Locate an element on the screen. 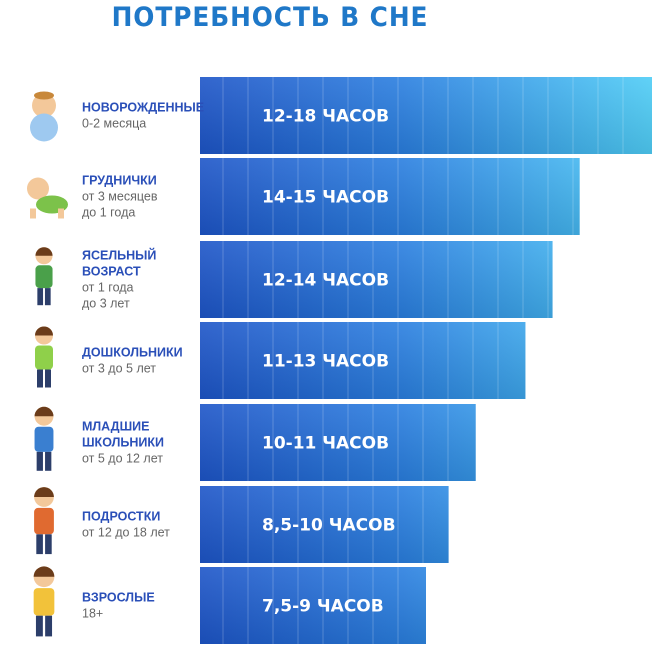 Image resolution: width=670 pixels, height=665 pixels. adult-icon is located at coordinates (44, 601).